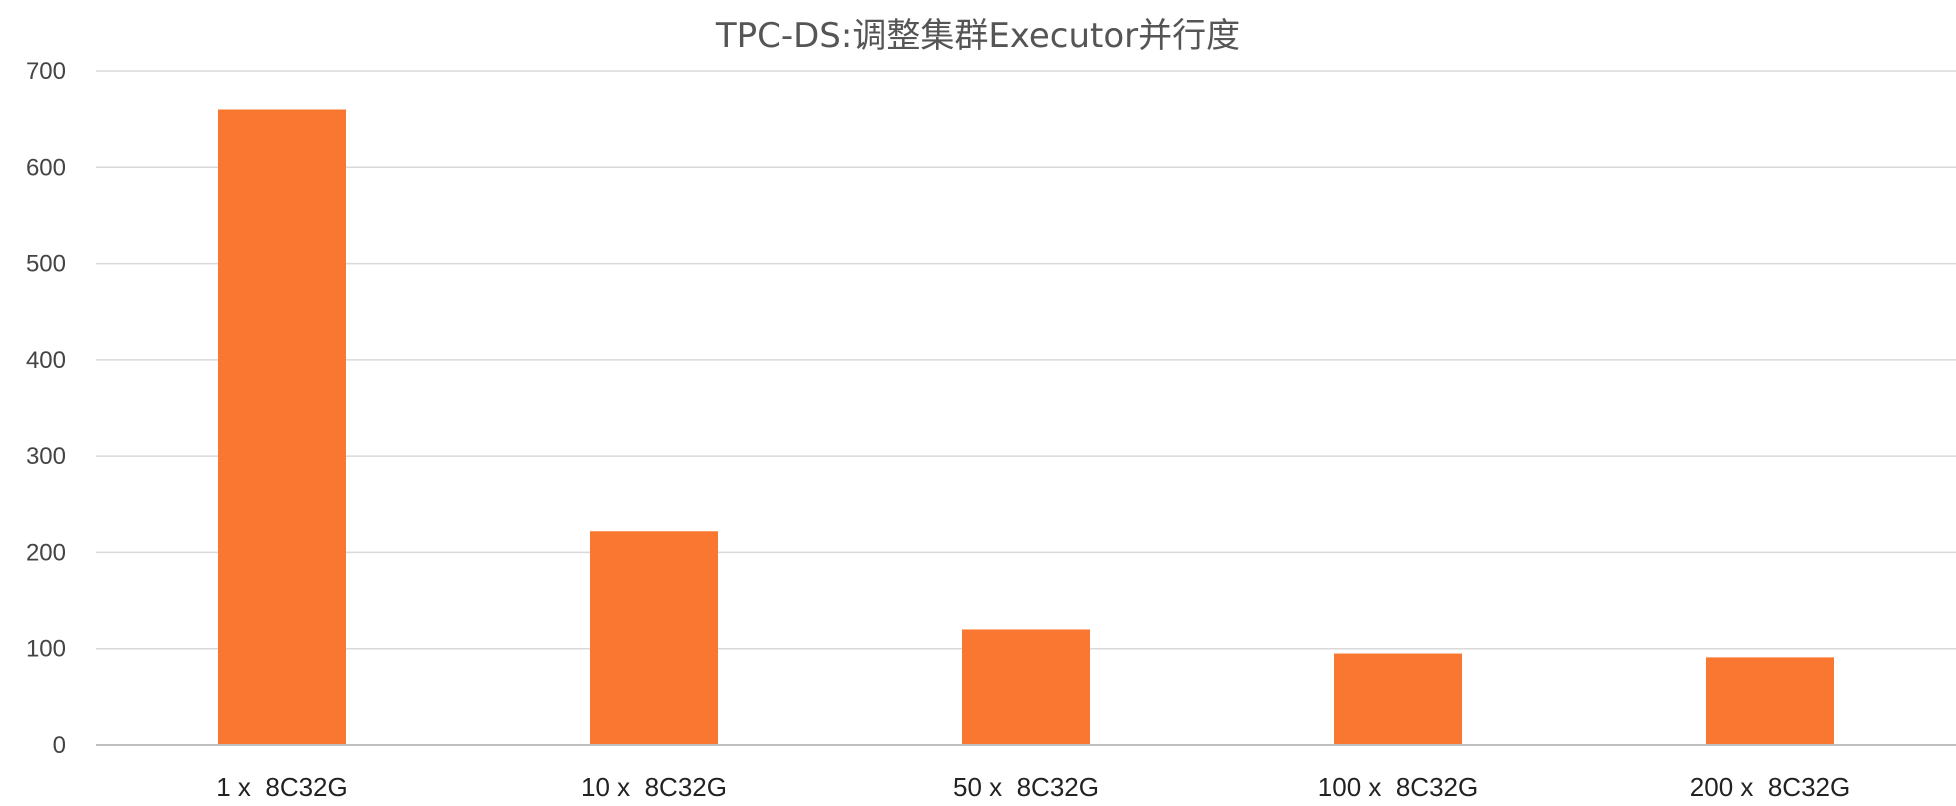 This screenshot has height=806, width=1956. I want to click on x-tick-label: 200 x 8C32G, so click(1770, 787).